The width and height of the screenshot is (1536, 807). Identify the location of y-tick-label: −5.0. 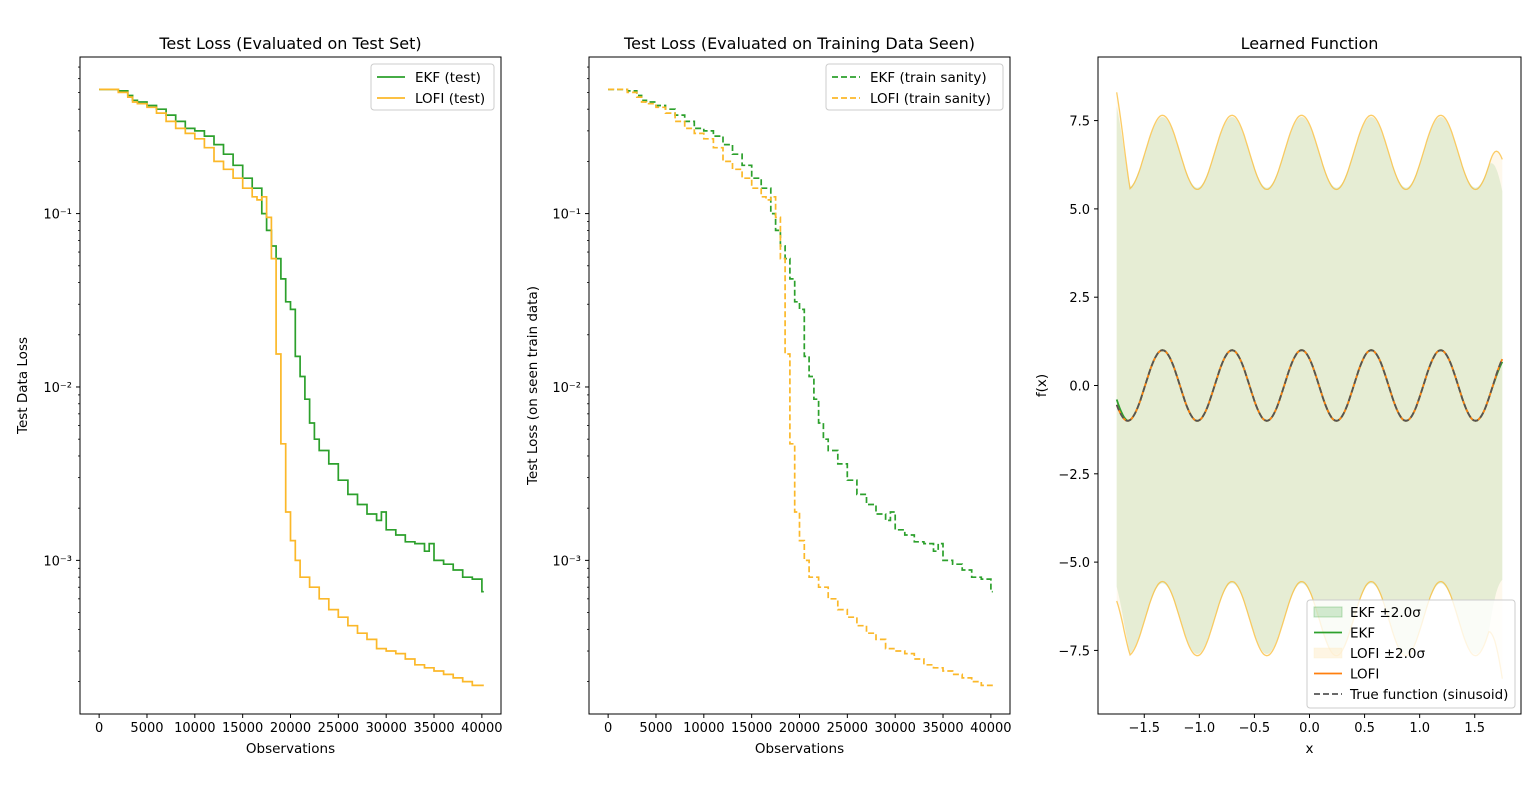
(1074, 563).